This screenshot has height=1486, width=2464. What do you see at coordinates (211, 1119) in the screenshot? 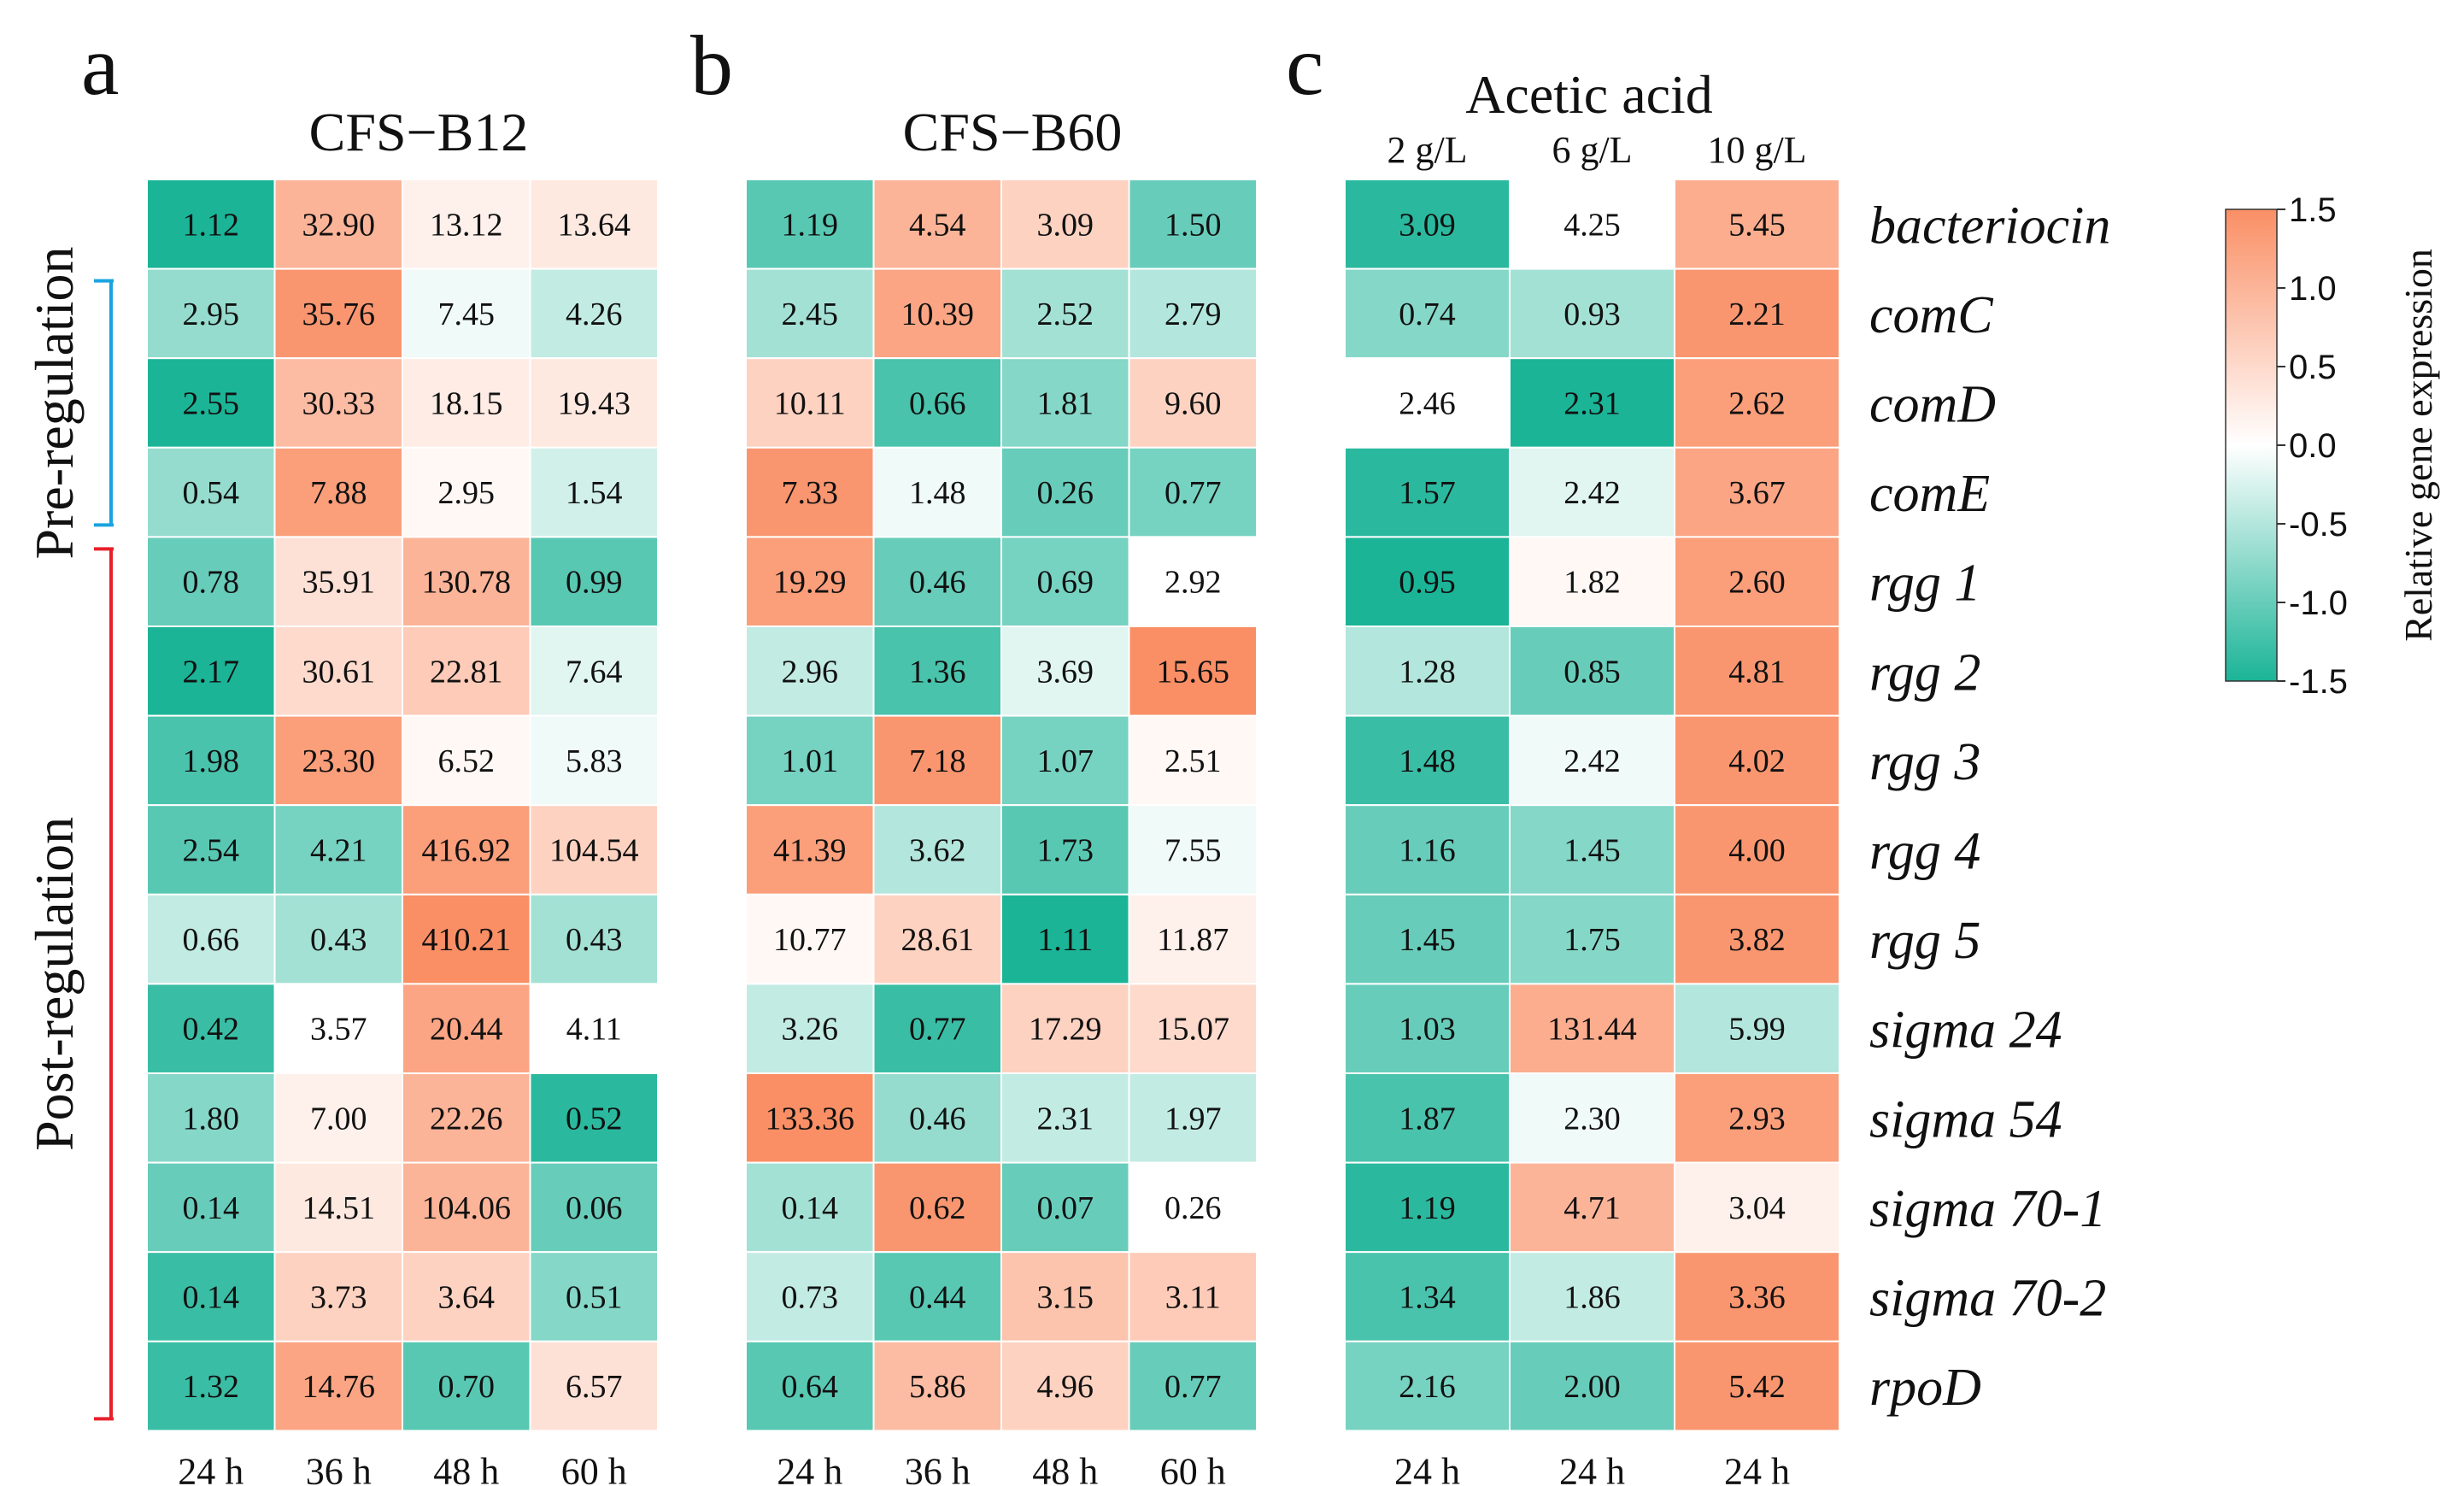
I see `cell-value-label: 1.80` at bounding box center [211, 1119].